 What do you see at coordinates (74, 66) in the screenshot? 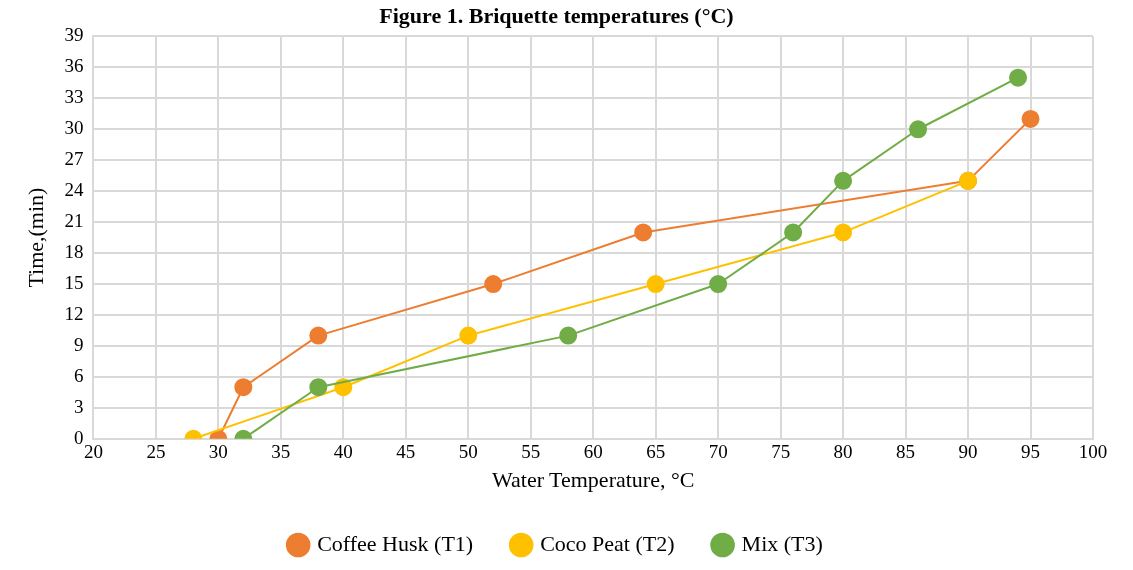
I see `y-tick-label: 36` at bounding box center [74, 66].